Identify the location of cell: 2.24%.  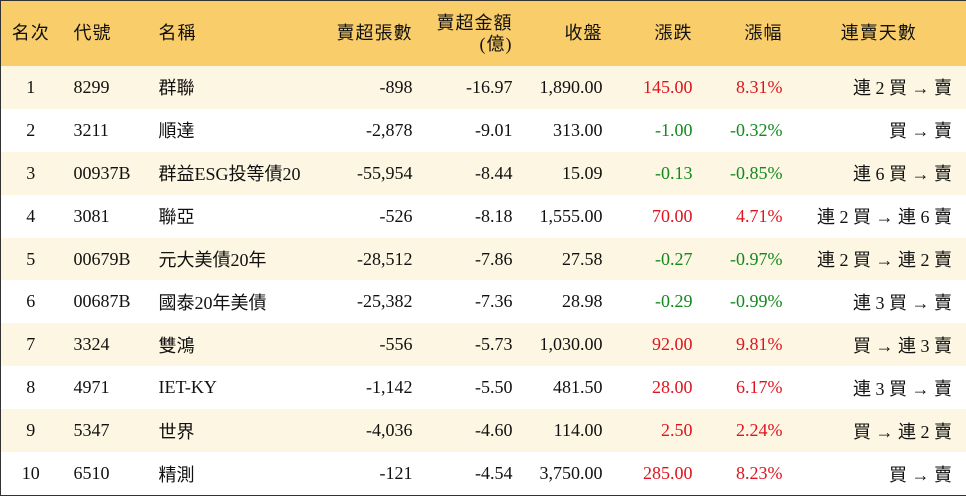
(759, 430).